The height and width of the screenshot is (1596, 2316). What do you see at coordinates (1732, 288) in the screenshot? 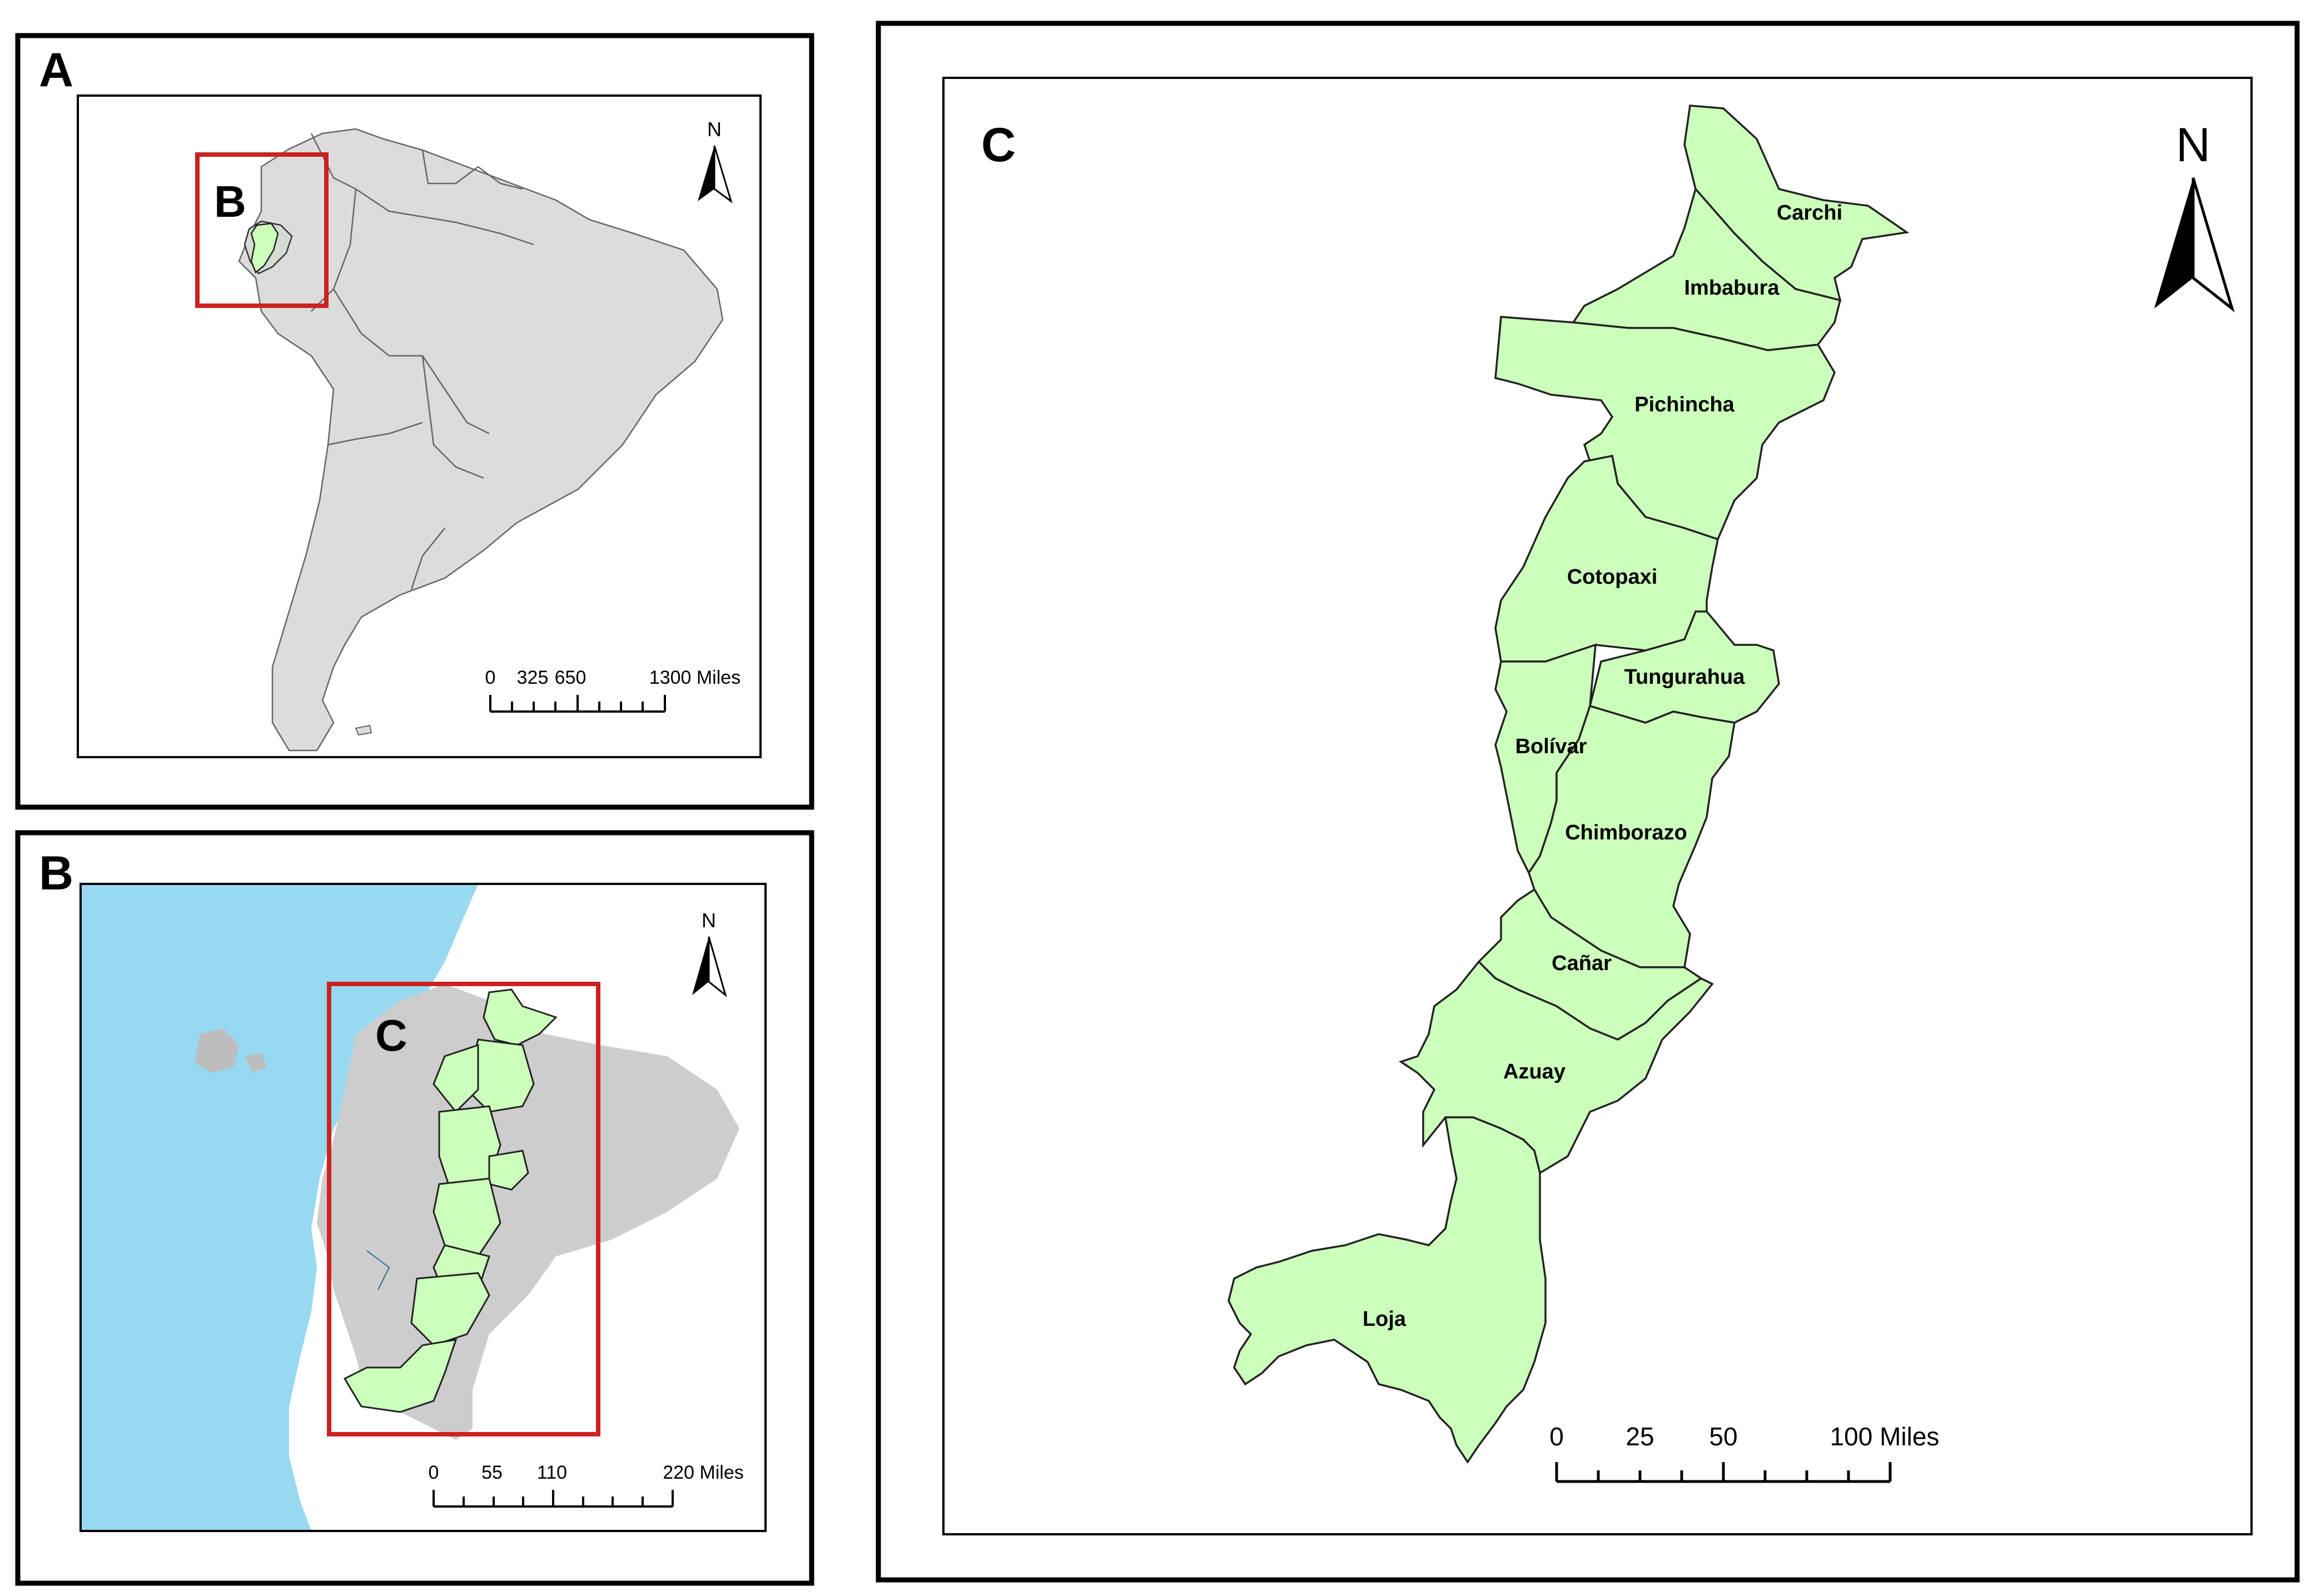
I see `province-label-imbabura: Imbabura` at bounding box center [1732, 288].